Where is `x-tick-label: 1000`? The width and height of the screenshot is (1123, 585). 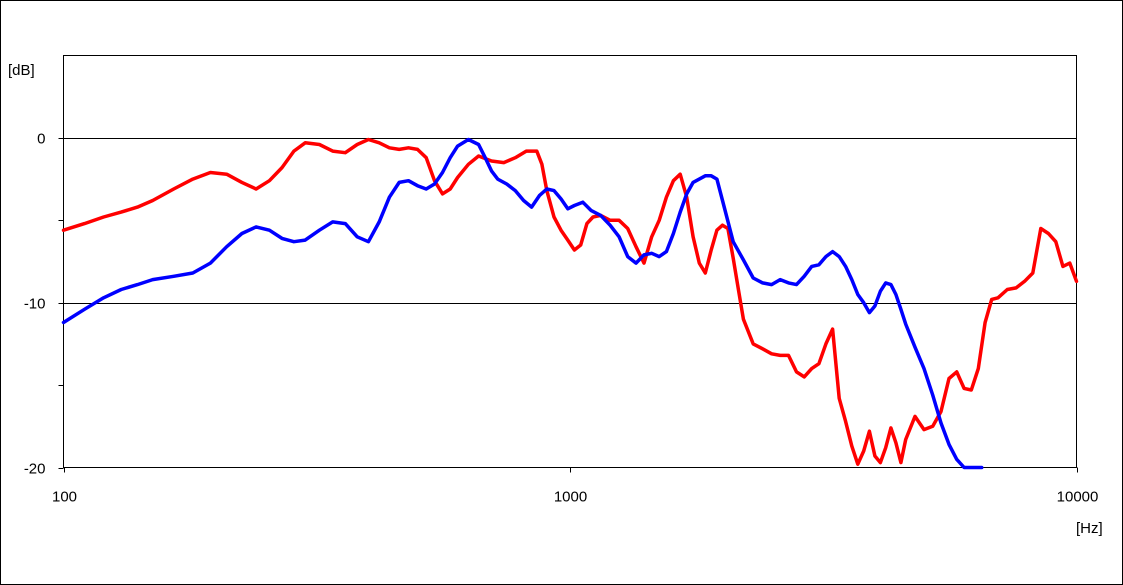
x-tick-label: 1000 is located at coordinates (570, 497).